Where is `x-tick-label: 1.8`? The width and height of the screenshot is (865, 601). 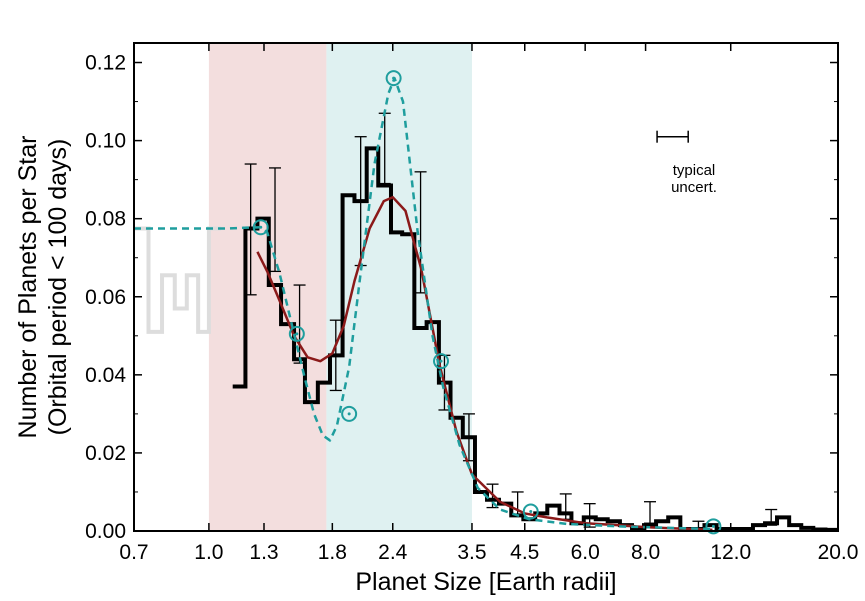
x-tick-label: 1.8 is located at coordinates (332, 552).